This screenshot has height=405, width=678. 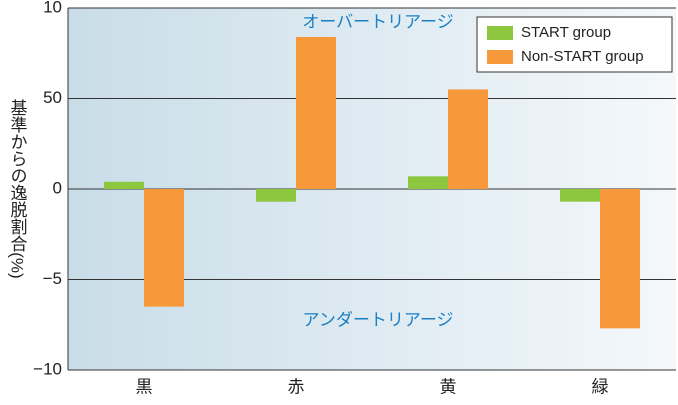 I want to click on y-tick-label: −10, so click(x=47, y=368).